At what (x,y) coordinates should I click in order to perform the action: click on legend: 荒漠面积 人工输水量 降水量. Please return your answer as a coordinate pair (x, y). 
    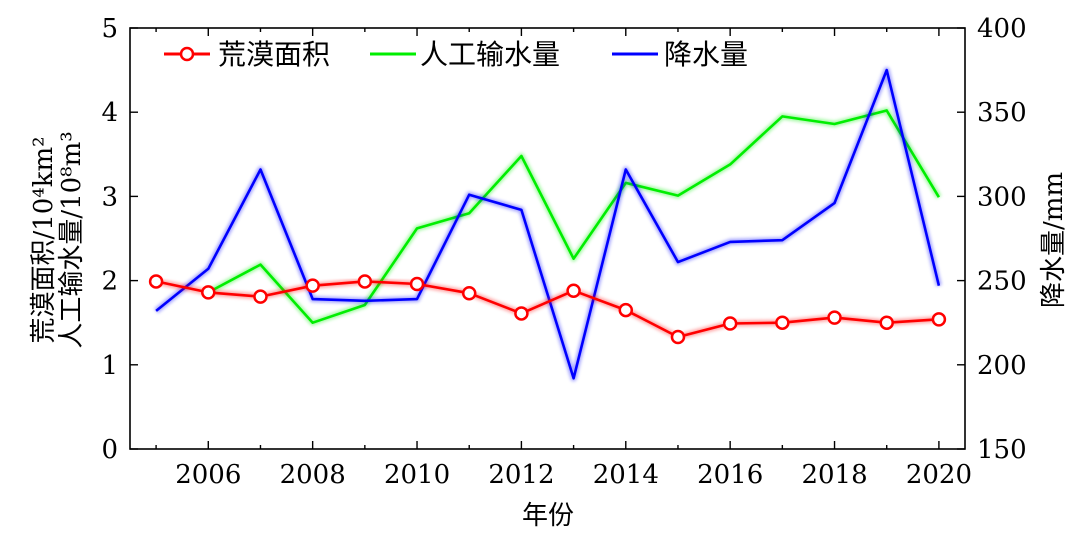
    Looking at the image, I should click on (456, 54).